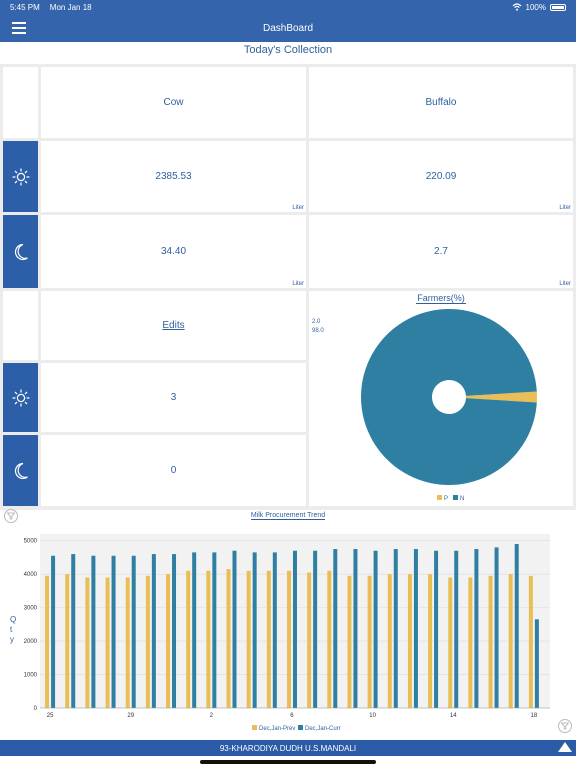  Describe the element at coordinates (31, 676) in the screenshot. I see `y-tick-label: 1000` at that location.